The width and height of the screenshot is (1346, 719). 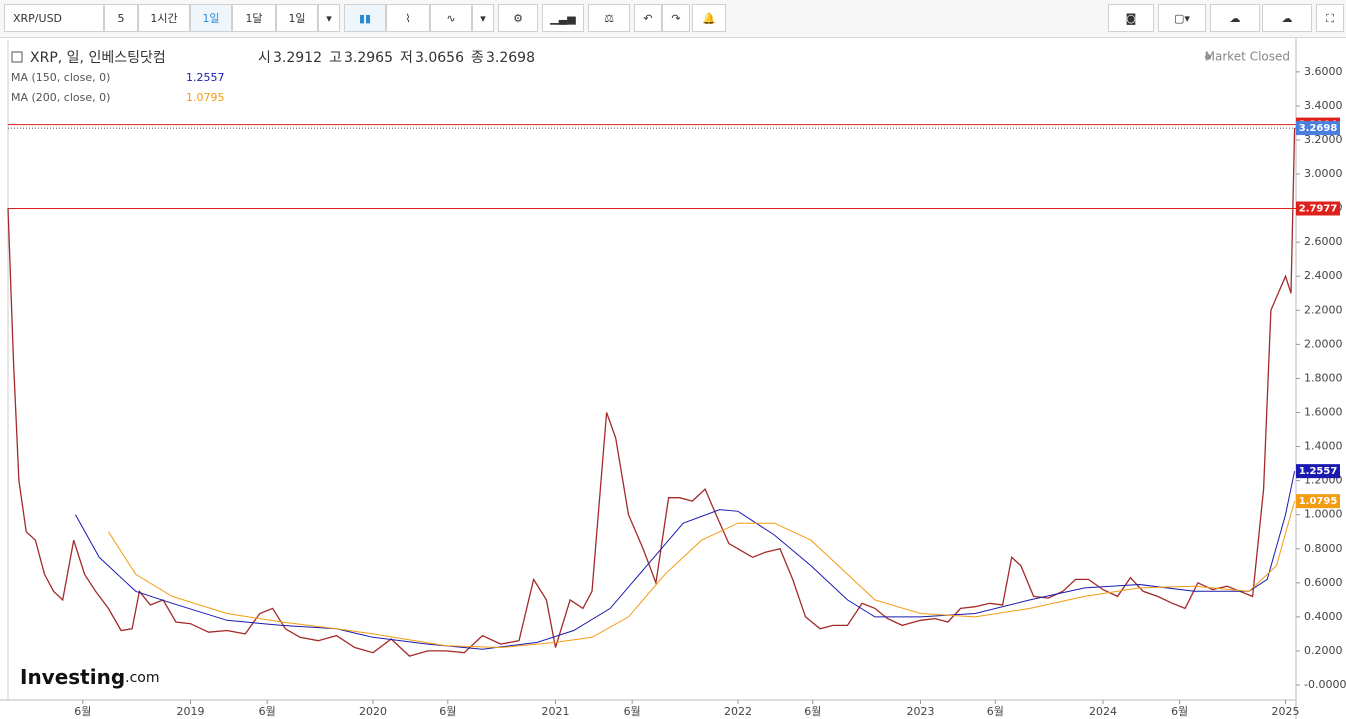 I want to click on interval-button: 5, so click(x=121, y=18).